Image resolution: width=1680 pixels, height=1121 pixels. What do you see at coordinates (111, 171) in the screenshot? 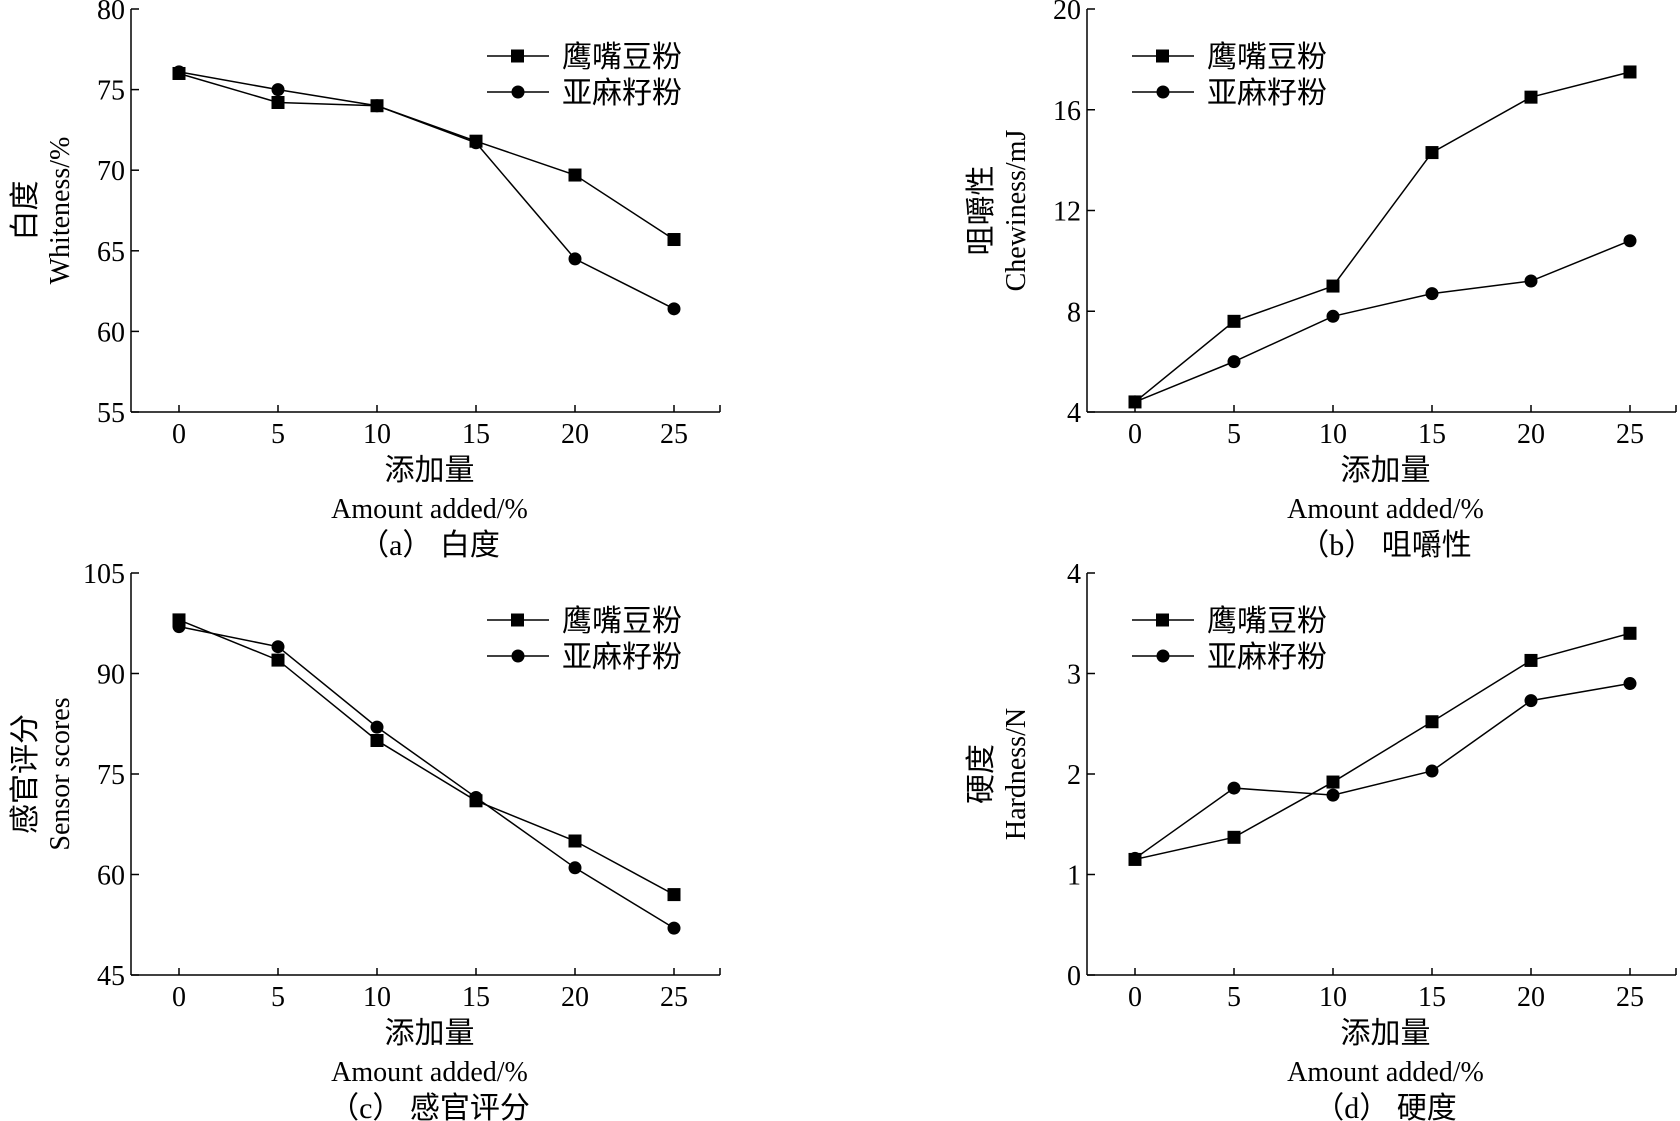
I see `y-tick-label: 70` at bounding box center [111, 171].